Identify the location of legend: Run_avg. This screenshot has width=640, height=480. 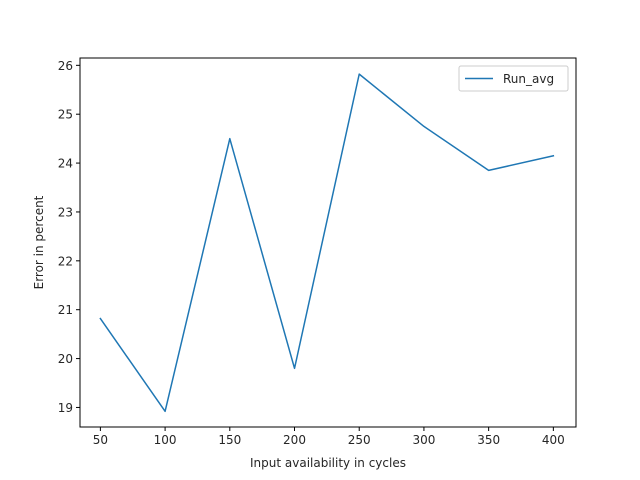
(513, 78).